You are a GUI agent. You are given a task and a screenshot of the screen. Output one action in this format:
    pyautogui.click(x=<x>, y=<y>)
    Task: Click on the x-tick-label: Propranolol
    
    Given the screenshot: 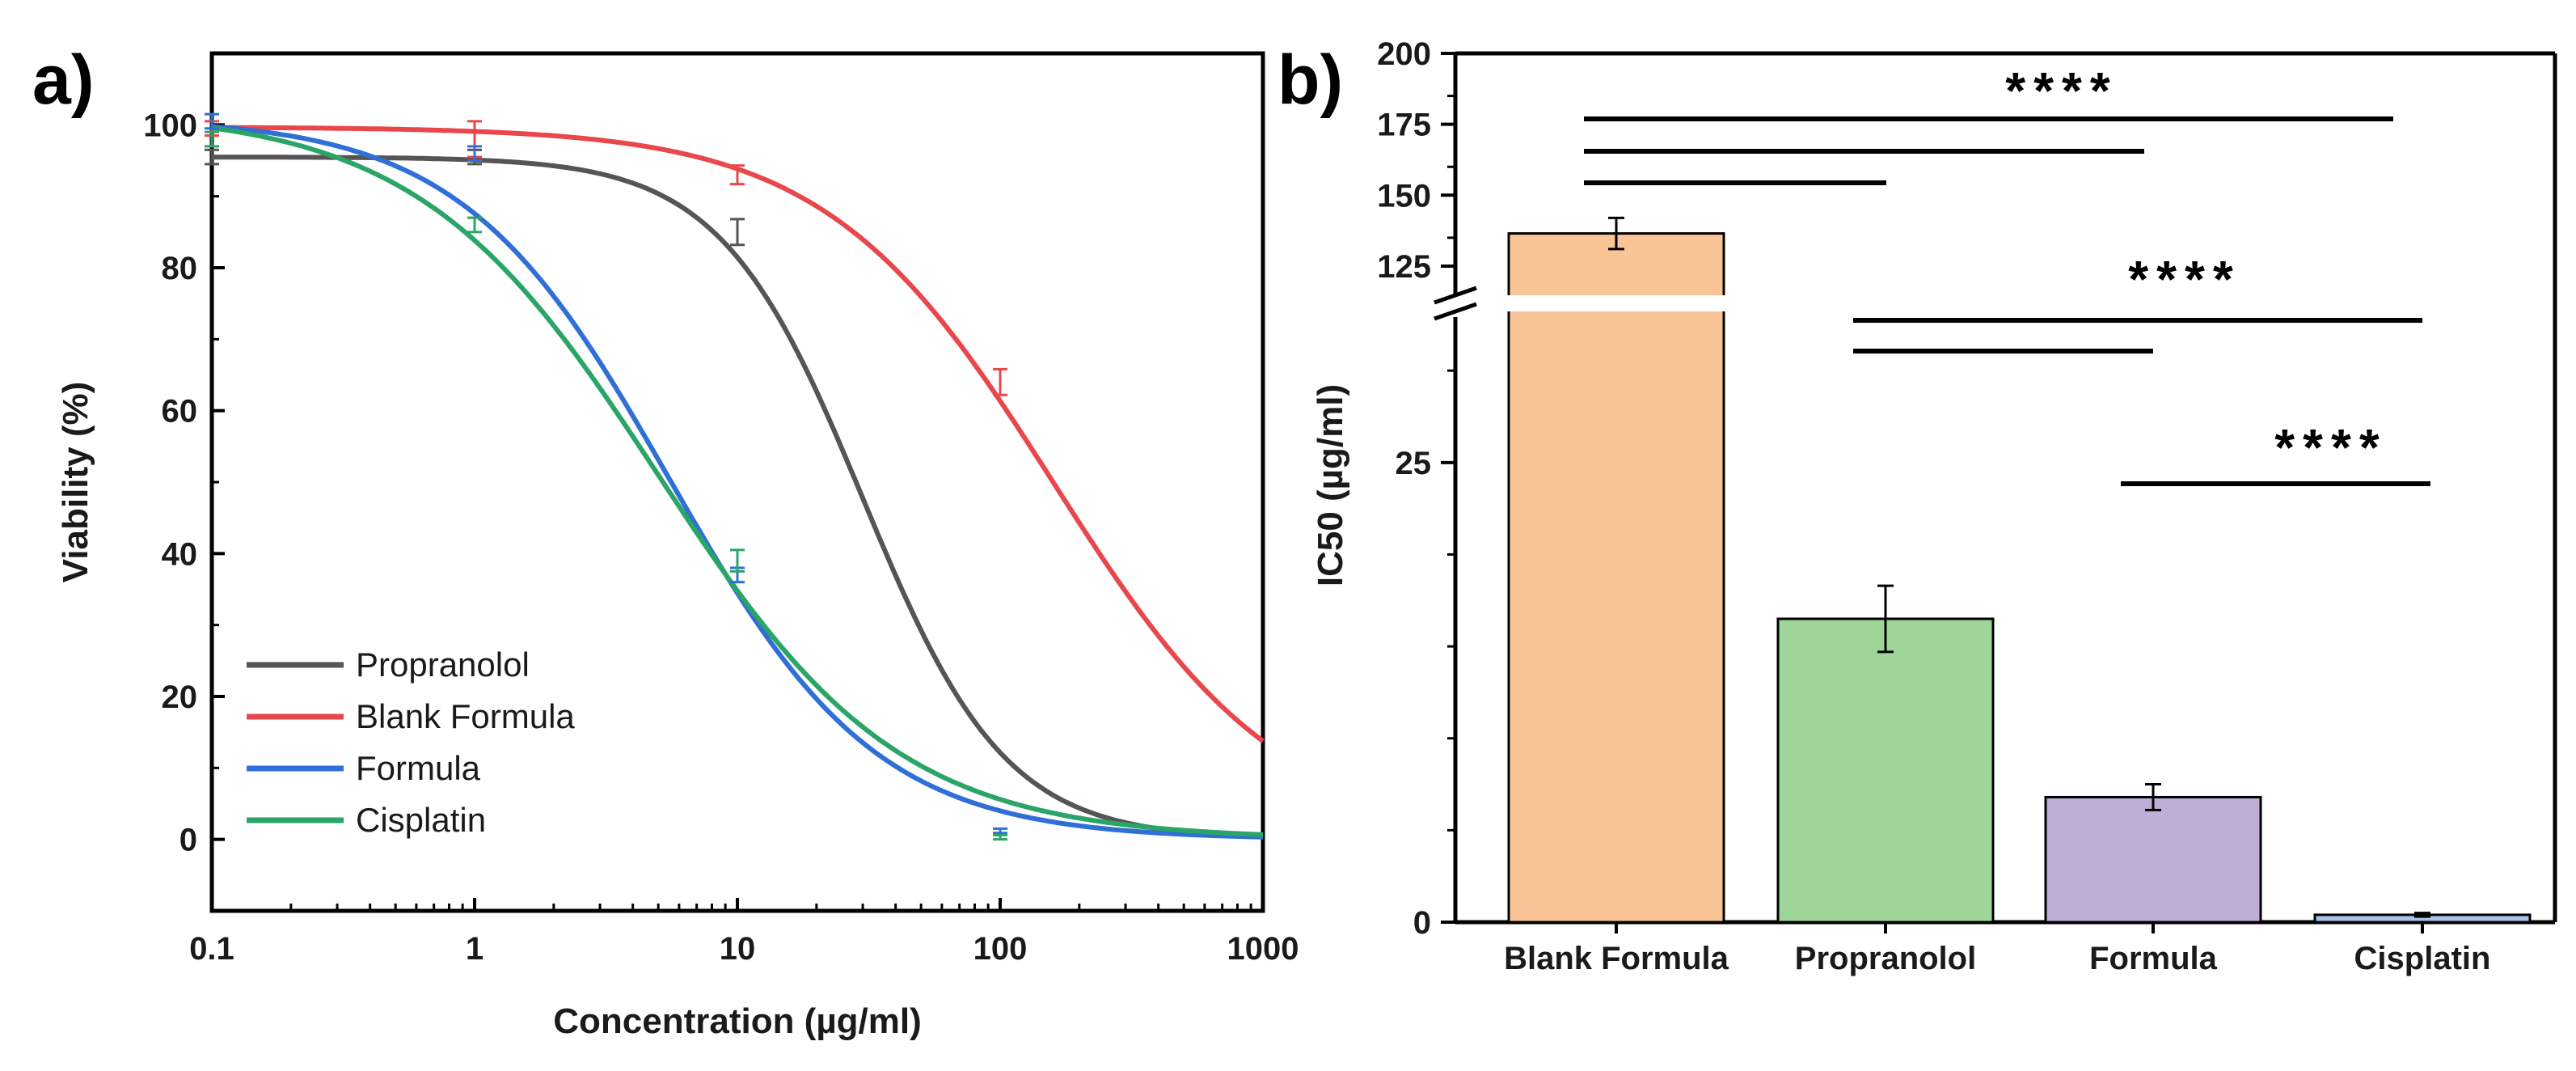 What is the action you would take?
    pyautogui.click(x=1885, y=958)
    